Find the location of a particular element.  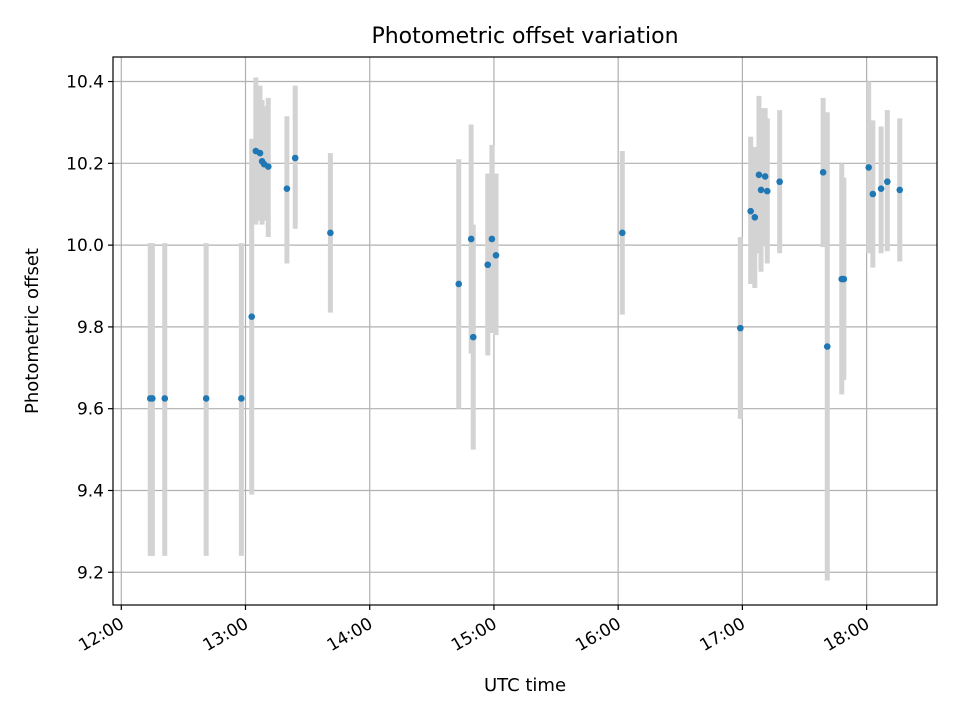

x-tick-label: 14:00 is located at coordinates (350, 635).